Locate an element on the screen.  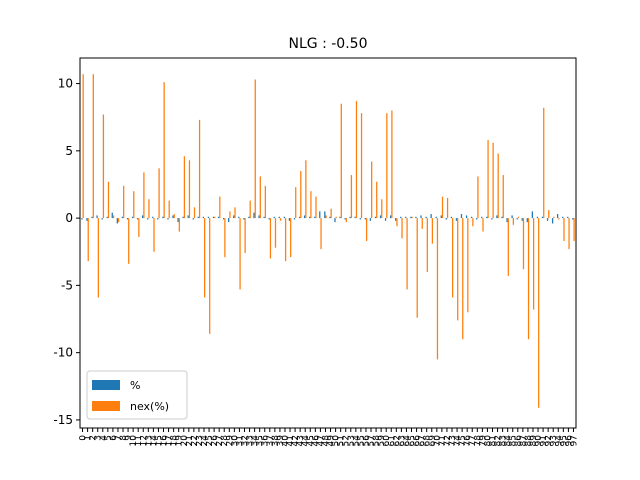
x-tick-label: 54 is located at coordinates (357, 441).